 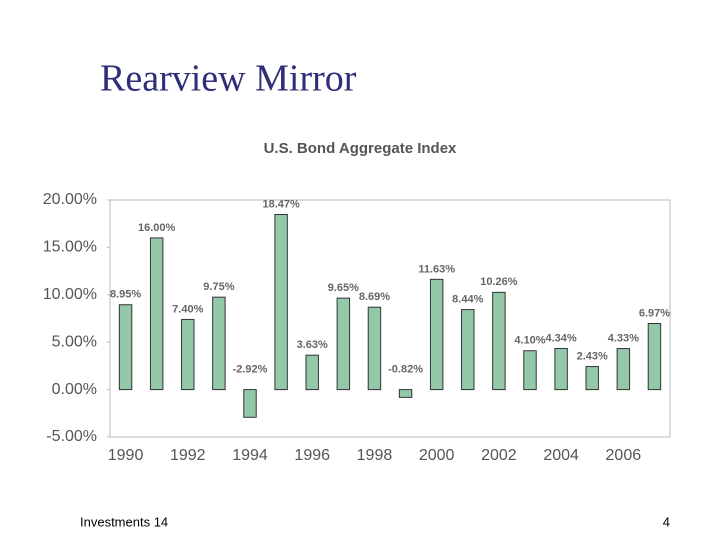 What do you see at coordinates (124, 521) in the screenshot?
I see `footer: Investments 14` at bounding box center [124, 521].